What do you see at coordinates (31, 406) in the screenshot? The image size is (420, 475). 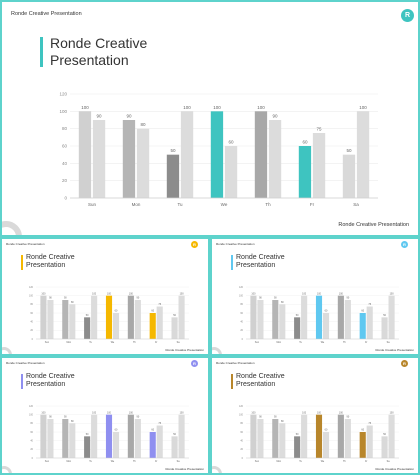 I see `y-tick-label: 120` at bounding box center [31, 406].